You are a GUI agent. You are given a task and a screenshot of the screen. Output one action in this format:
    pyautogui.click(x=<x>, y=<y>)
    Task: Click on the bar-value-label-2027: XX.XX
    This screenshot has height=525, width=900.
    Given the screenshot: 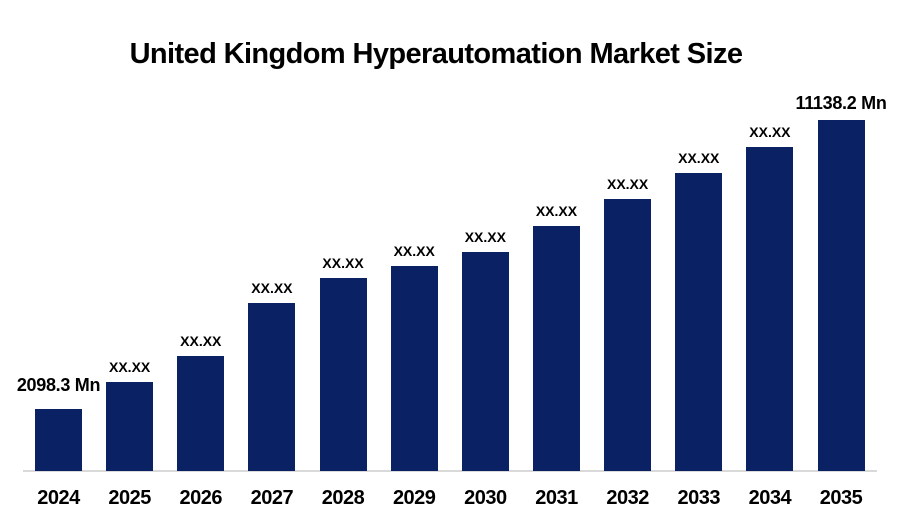 What is the action you would take?
    pyautogui.click(x=272, y=288)
    